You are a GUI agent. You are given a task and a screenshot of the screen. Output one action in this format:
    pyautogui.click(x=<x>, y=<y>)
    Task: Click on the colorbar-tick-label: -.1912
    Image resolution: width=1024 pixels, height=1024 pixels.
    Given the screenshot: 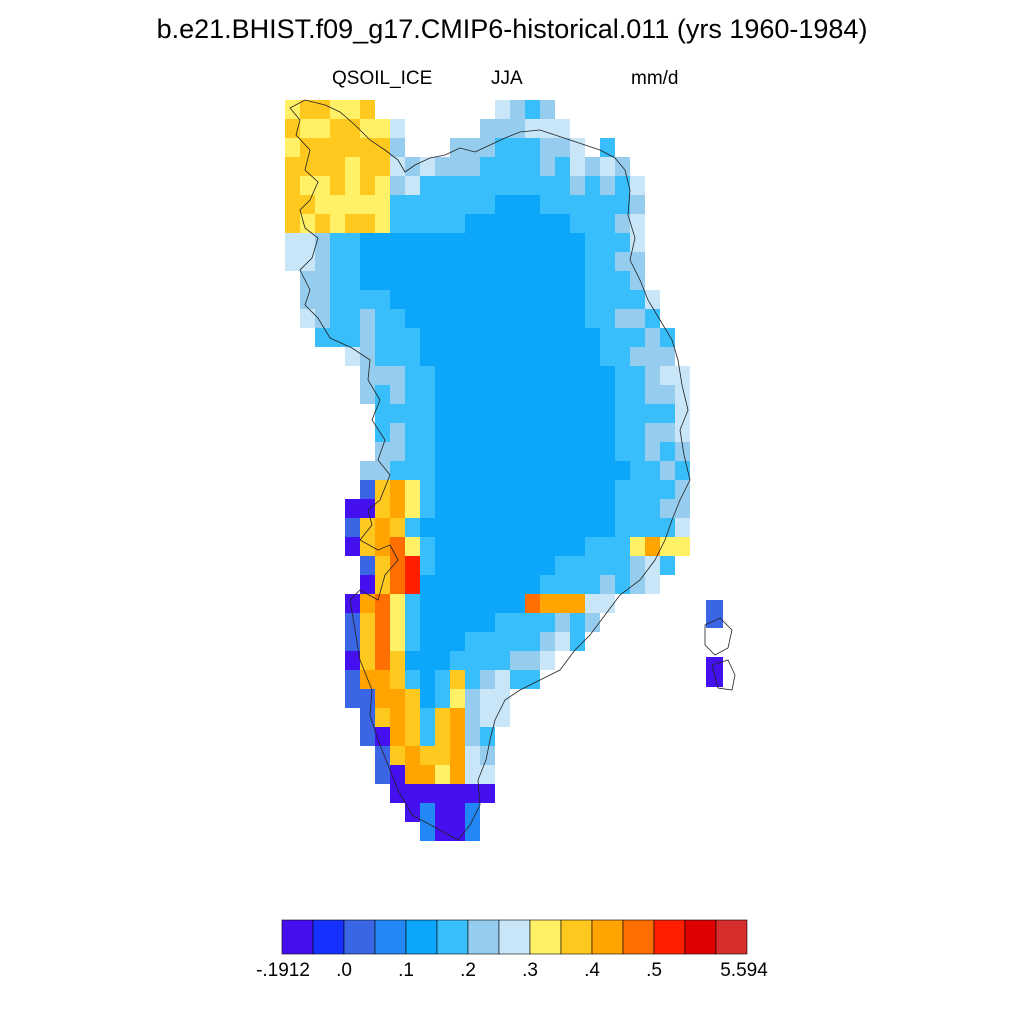 What is the action you would take?
    pyautogui.click(x=283, y=970)
    